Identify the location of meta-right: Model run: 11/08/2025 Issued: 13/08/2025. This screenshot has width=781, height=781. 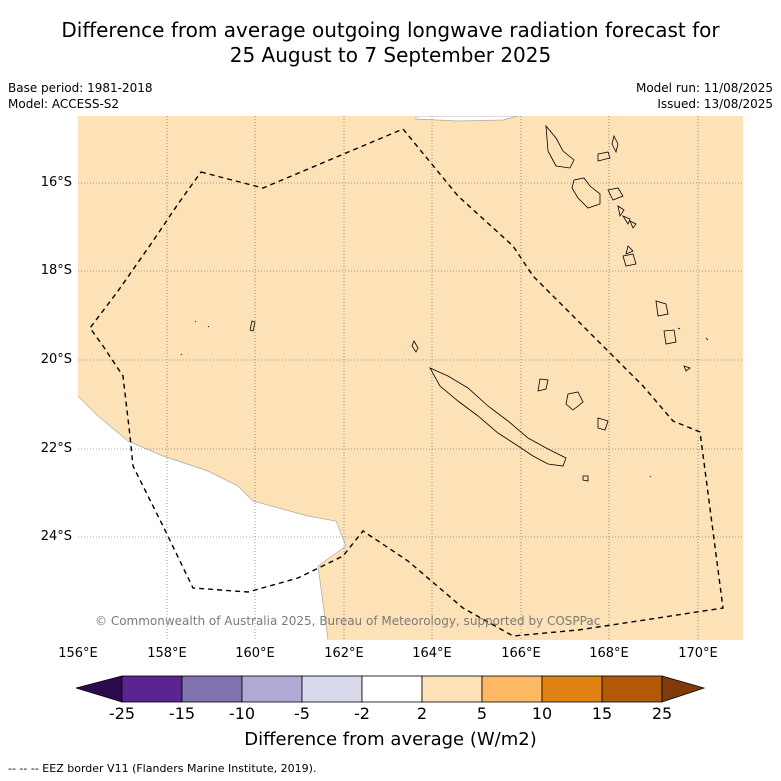
(704, 96).